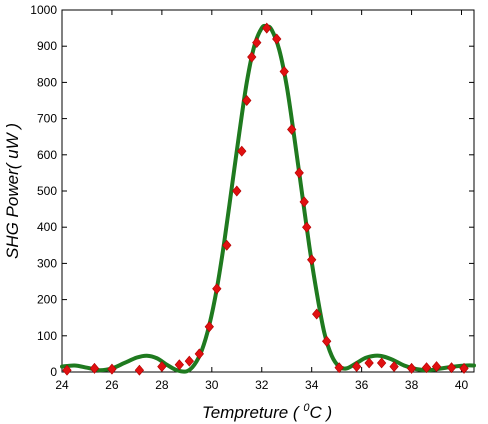  Describe the element at coordinates (47, 119) in the screenshot. I see `y-tick-label: 700` at that location.